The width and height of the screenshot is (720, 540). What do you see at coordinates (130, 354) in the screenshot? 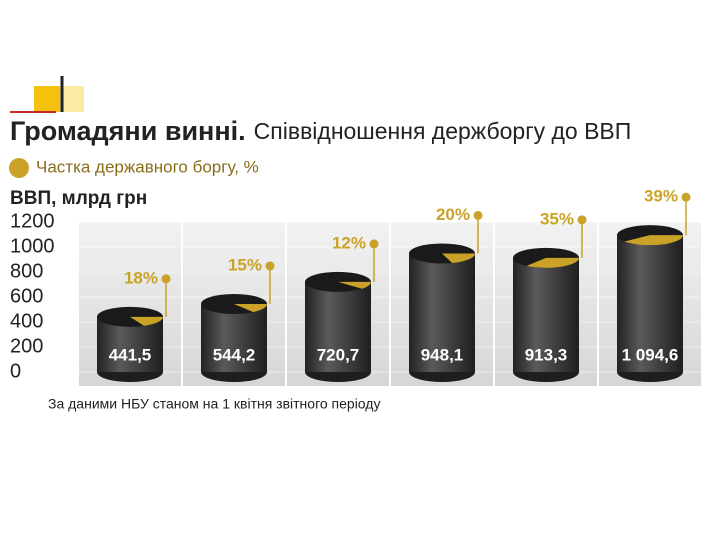
I see `value-label: 441,5` at bounding box center [130, 354].